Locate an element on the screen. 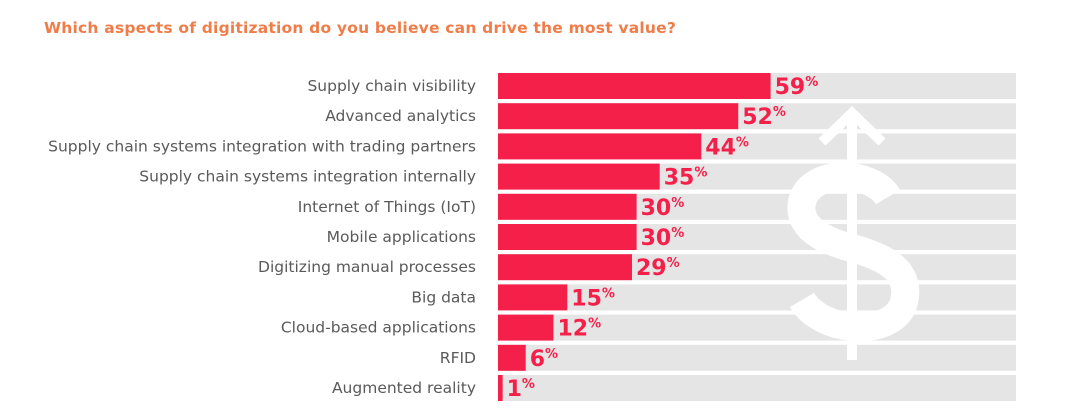 This screenshot has width=1080, height=410. bar-augmented-reality is located at coordinates (500, 388).